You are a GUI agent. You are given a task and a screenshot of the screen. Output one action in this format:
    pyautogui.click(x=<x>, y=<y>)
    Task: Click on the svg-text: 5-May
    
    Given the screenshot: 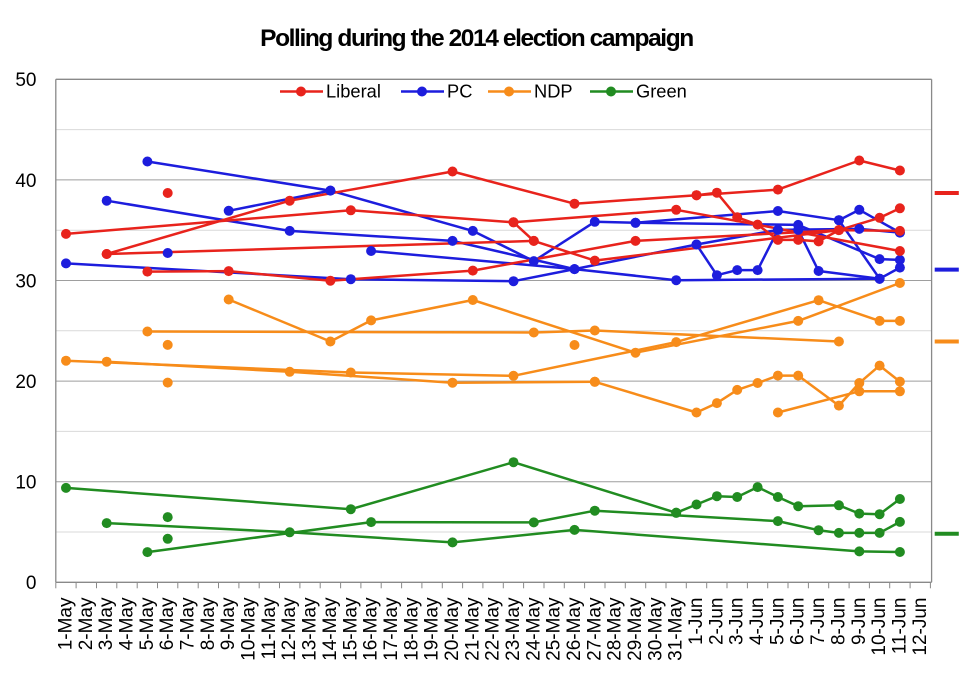 What is the action you would take?
    pyautogui.click(x=147, y=623)
    